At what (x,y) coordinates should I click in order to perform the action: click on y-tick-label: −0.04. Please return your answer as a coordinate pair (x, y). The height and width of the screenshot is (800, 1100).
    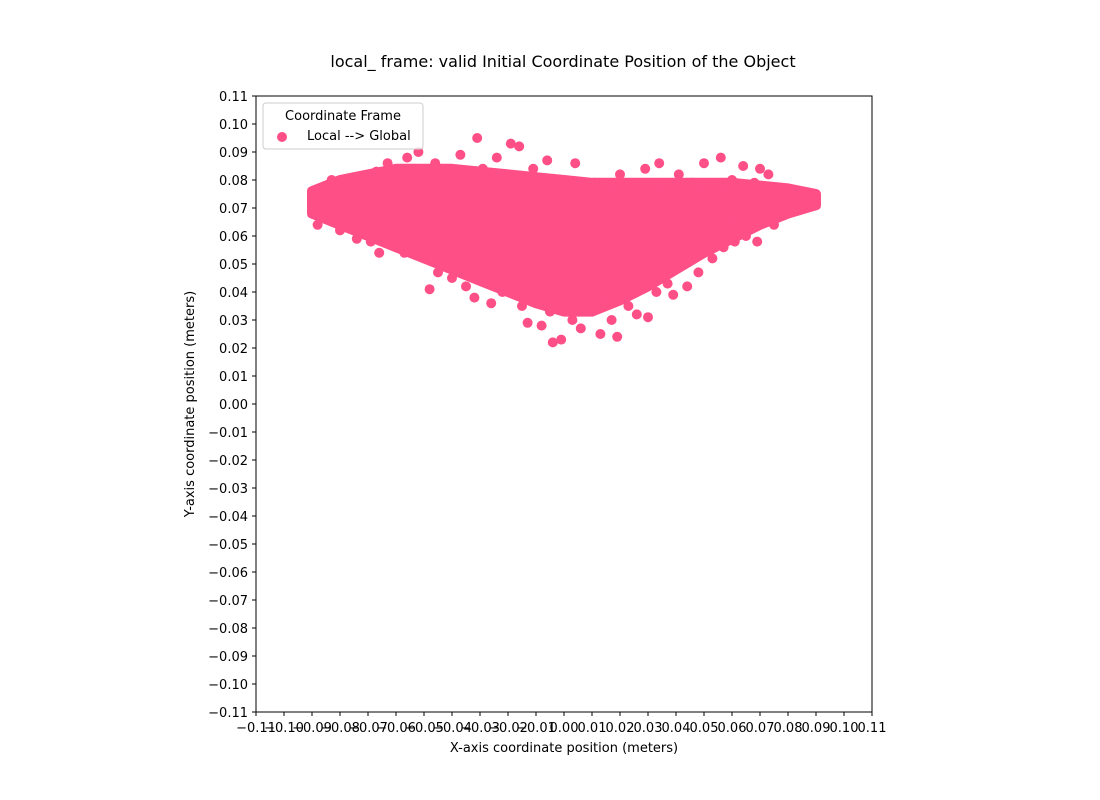
    Looking at the image, I should click on (228, 517).